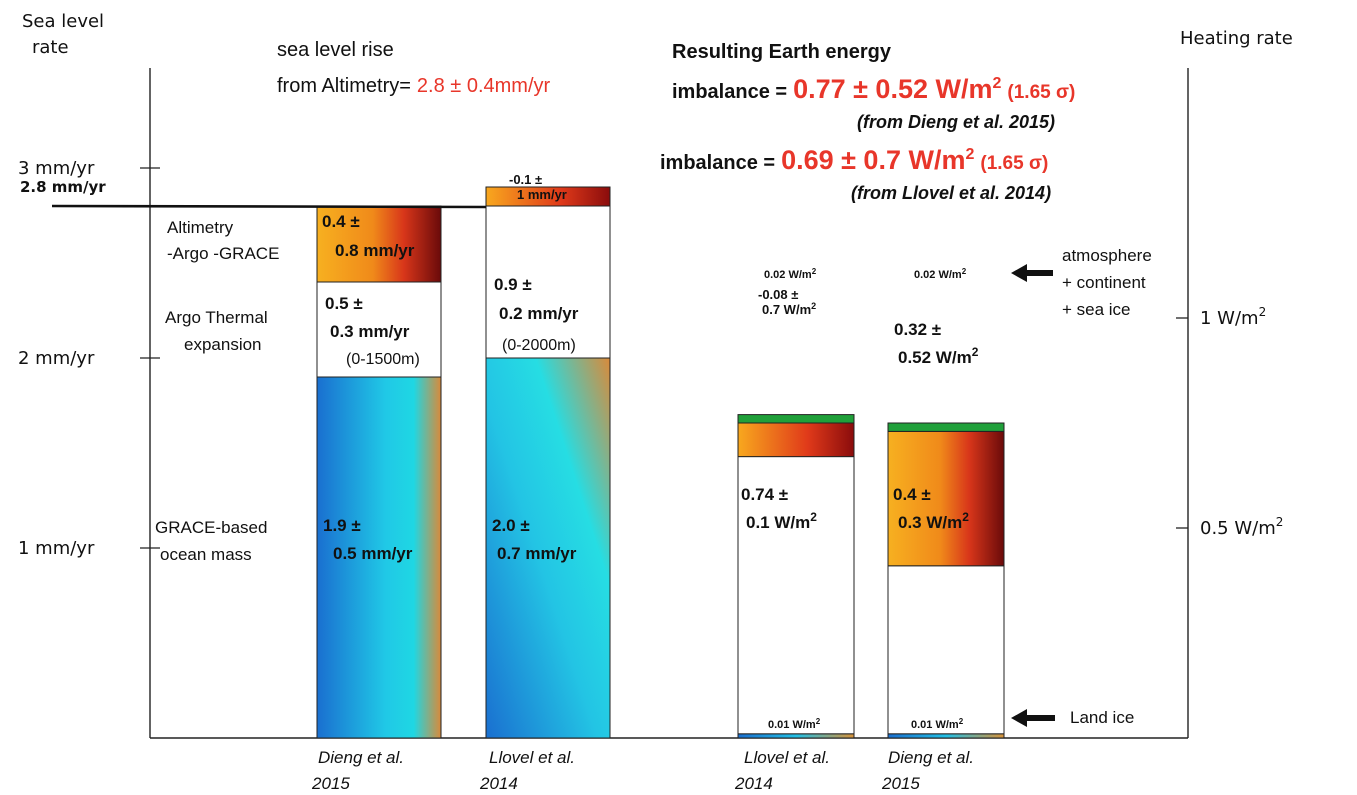 The width and height of the screenshot is (1357, 795). Describe the element at coordinates (764, 494) in the screenshot. I see `label-e1-upper-1: 0.74 ±` at that location.